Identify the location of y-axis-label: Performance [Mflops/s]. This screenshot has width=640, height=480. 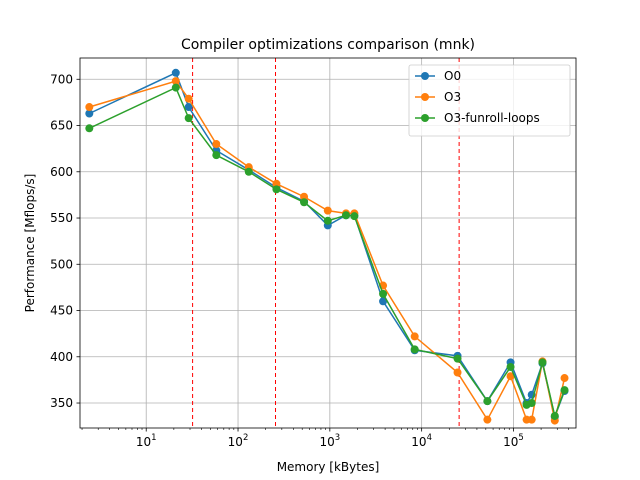
(30, 243).